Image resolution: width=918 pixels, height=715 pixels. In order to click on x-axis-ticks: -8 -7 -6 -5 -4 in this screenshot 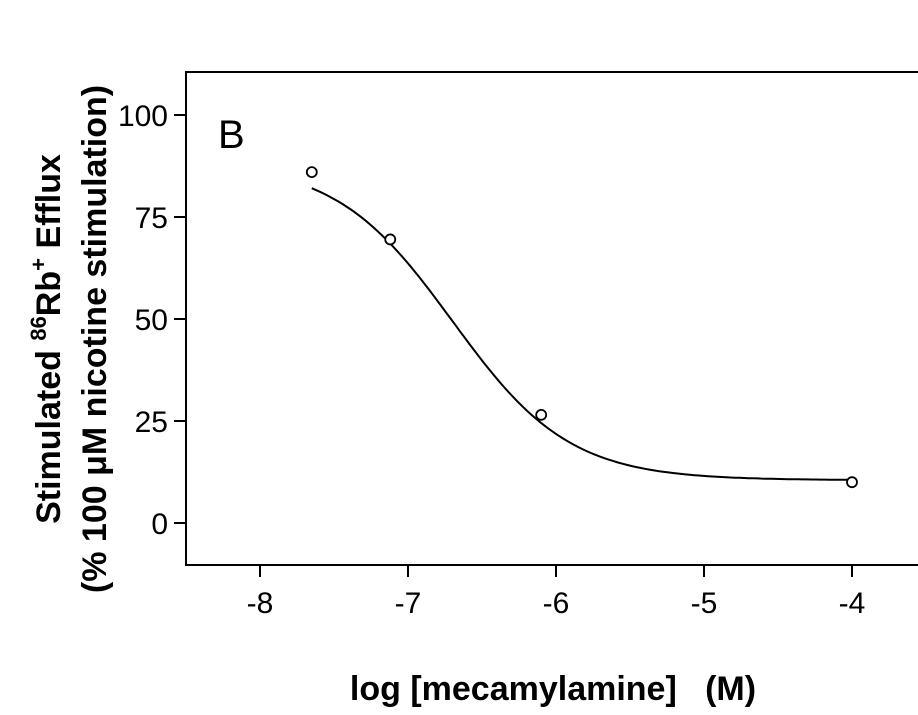, I will do `click(556, 592)`.